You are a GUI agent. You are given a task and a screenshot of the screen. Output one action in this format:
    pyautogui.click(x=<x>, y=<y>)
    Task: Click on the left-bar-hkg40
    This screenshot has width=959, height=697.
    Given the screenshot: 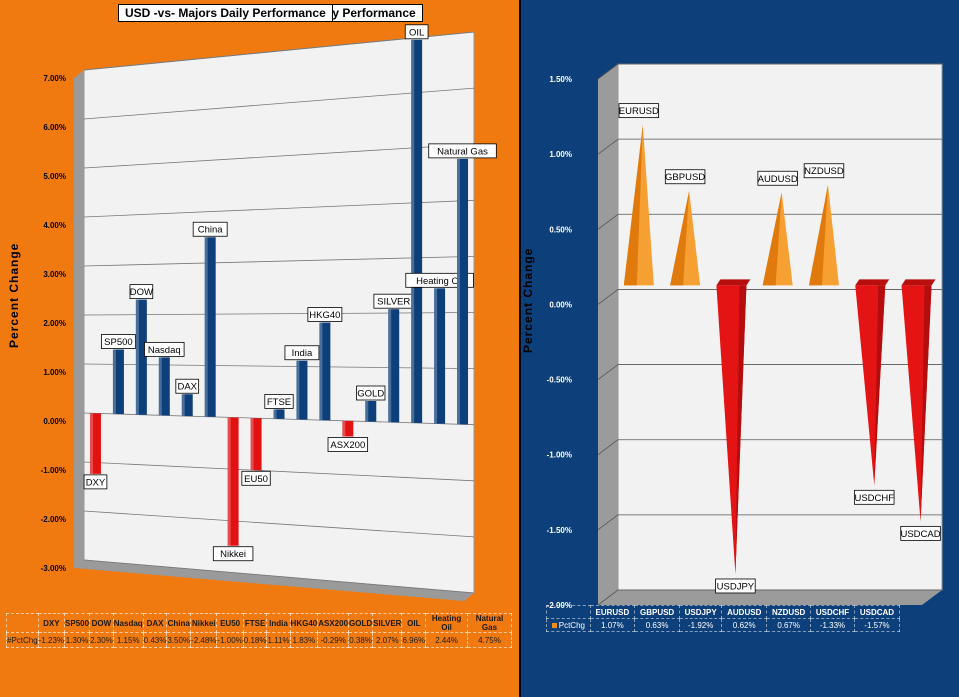 What is the action you would take?
    pyautogui.click(x=325, y=371)
    